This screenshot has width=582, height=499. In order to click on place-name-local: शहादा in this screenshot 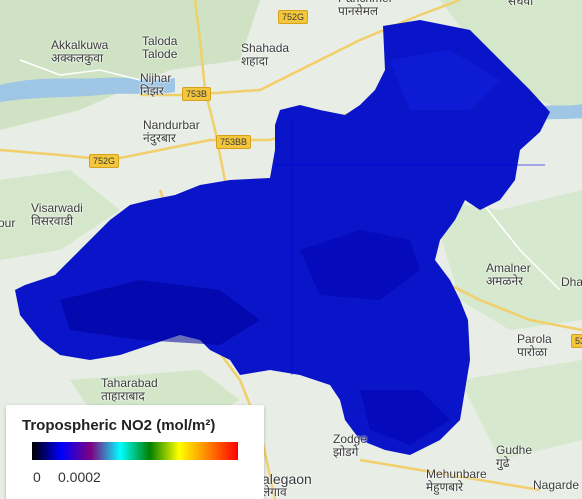, I will do `click(255, 61)`.